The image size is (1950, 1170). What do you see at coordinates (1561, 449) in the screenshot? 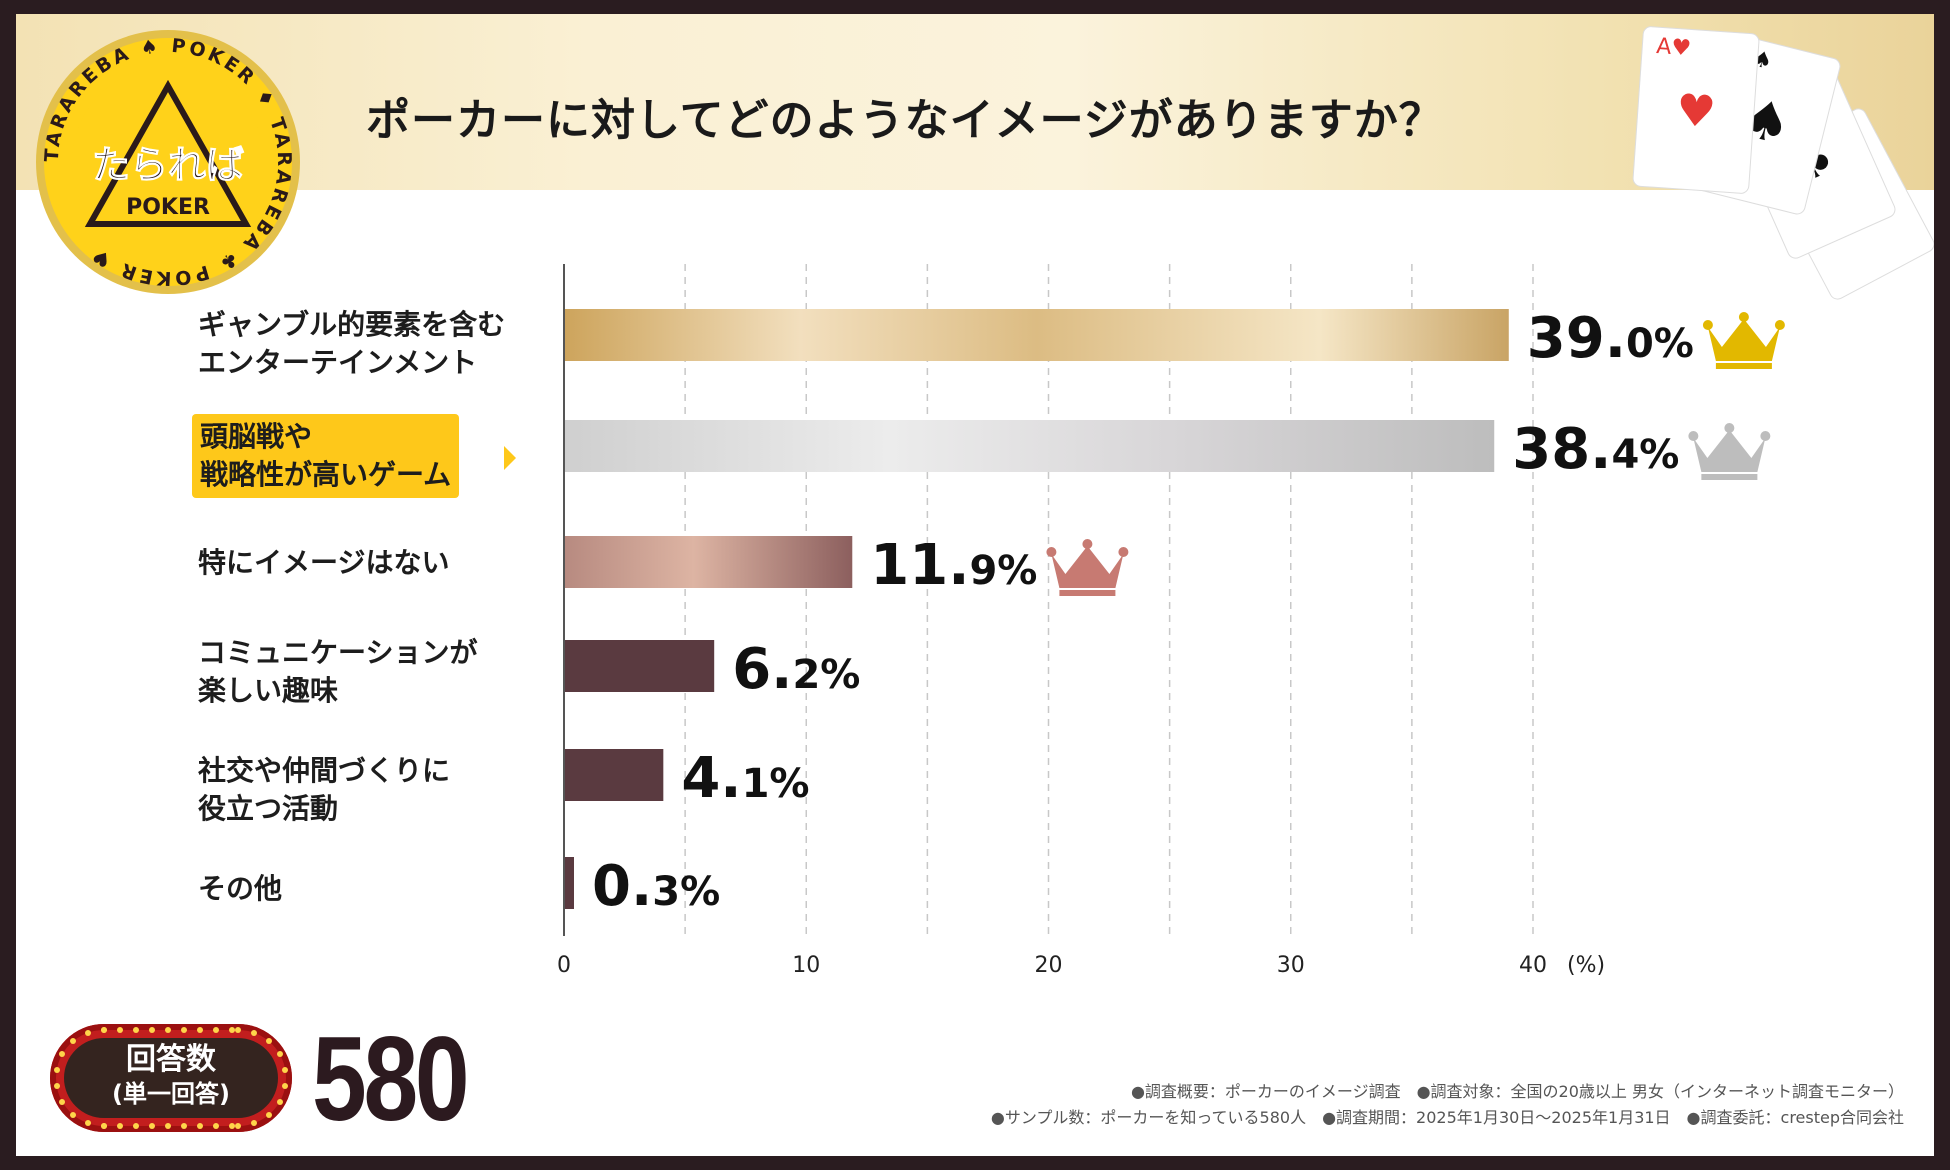
I see `value-label-main-1: 38.` at bounding box center [1561, 449].